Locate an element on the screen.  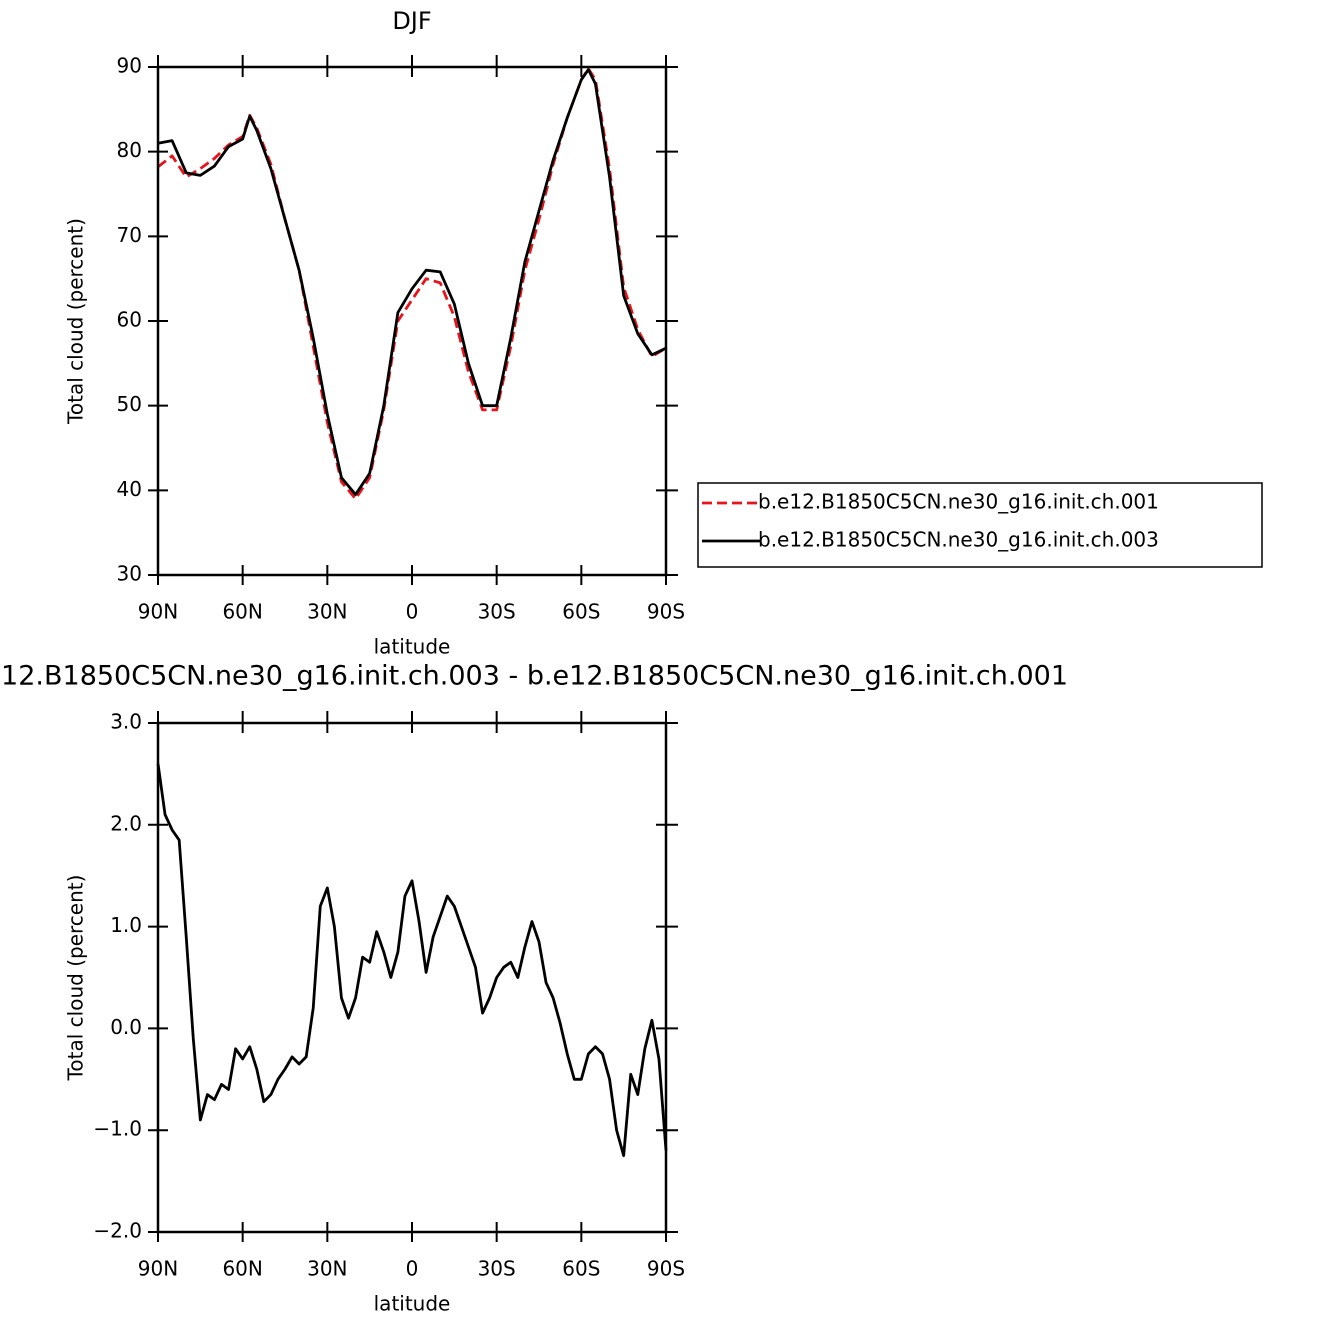
y-tick-label: 70 is located at coordinates (129, 235).